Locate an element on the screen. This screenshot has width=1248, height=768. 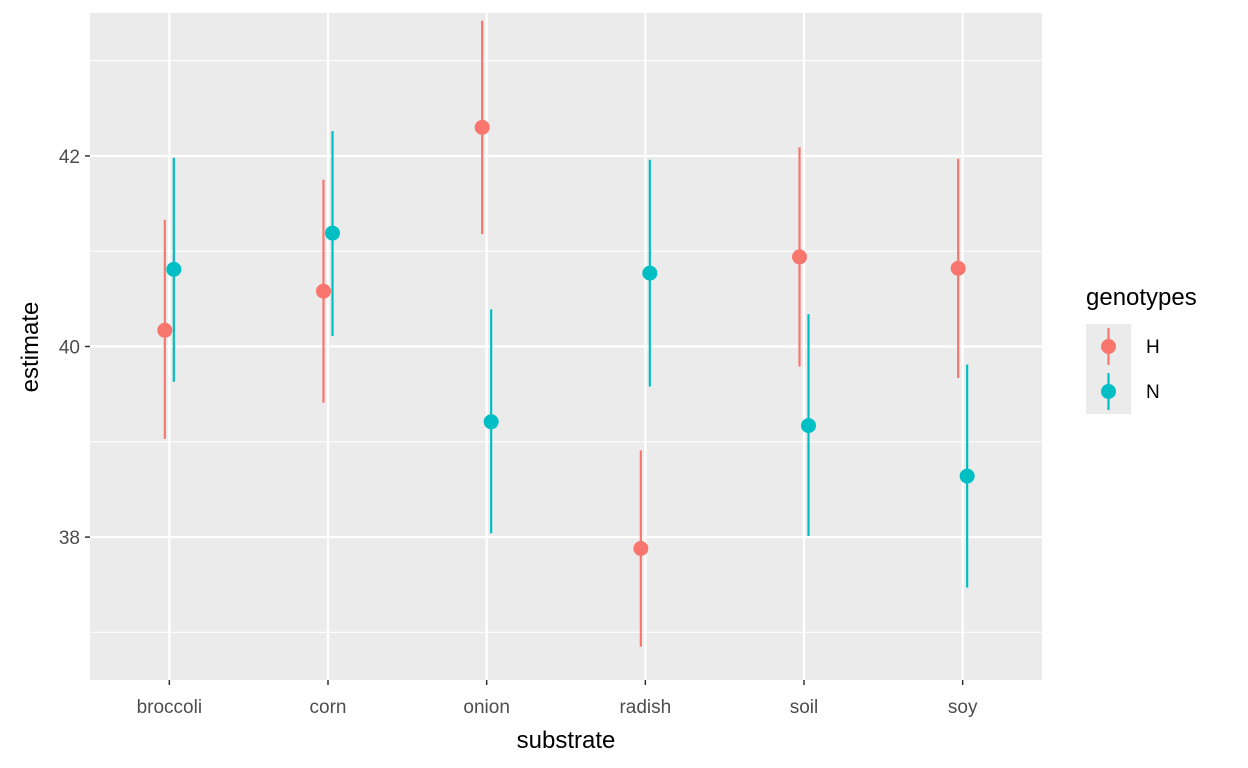
legend-label: N is located at coordinates (1153, 392).